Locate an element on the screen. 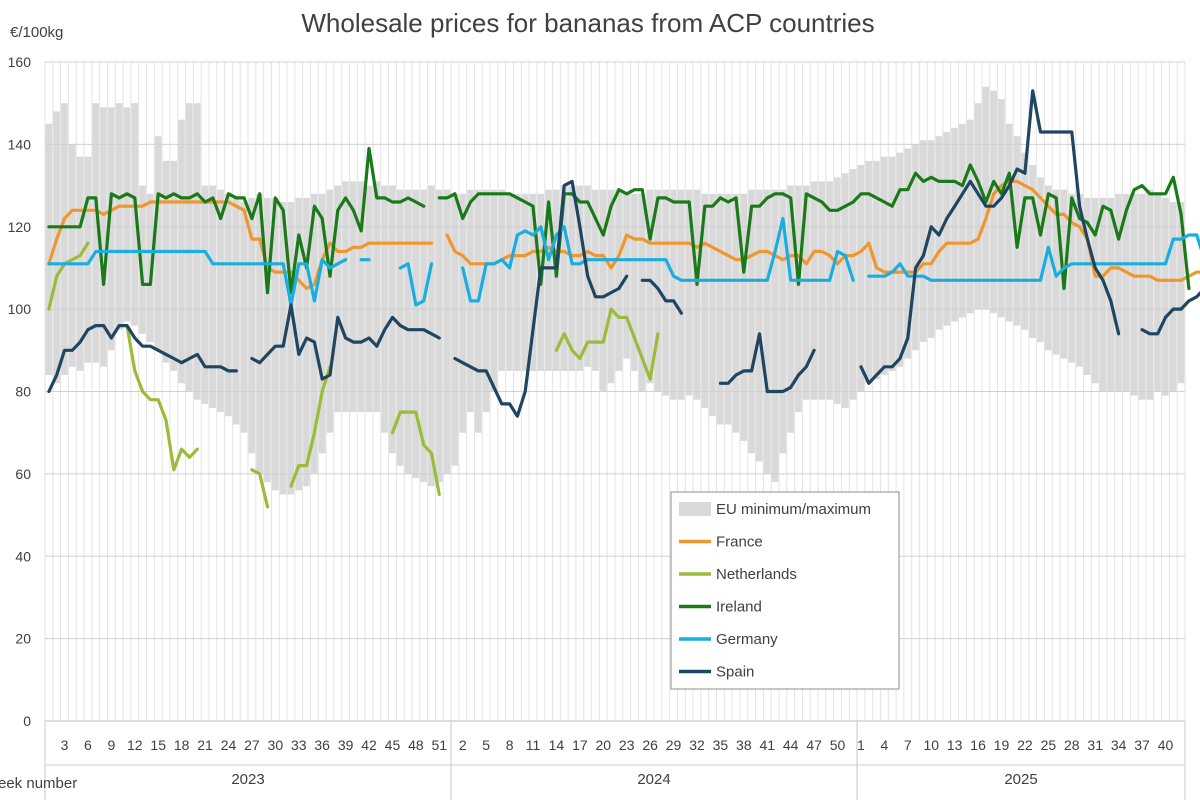 The height and width of the screenshot is (805, 1200). legend-label: Ireland is located at coordinates (739, 607).